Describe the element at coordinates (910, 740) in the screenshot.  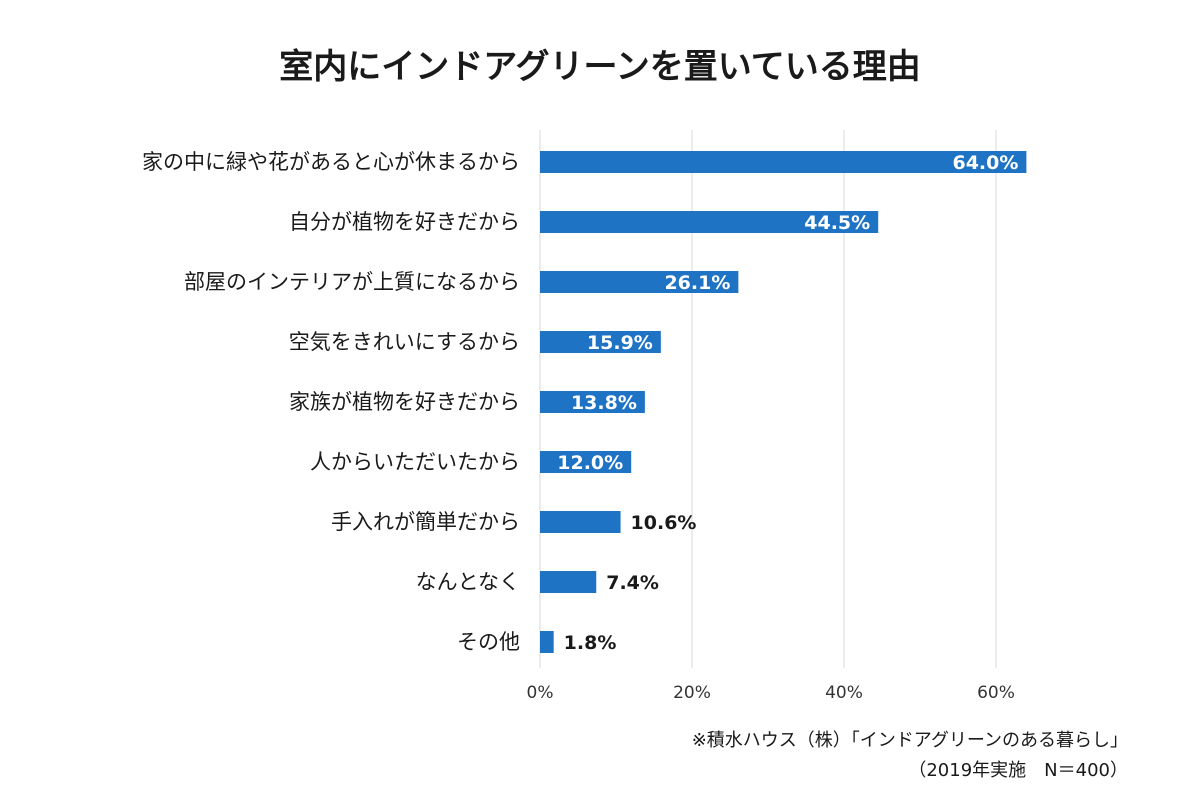
I see `source-note-line1: ※積水ハウス（株）「インドアグリーンのある暮らし」` at that location.